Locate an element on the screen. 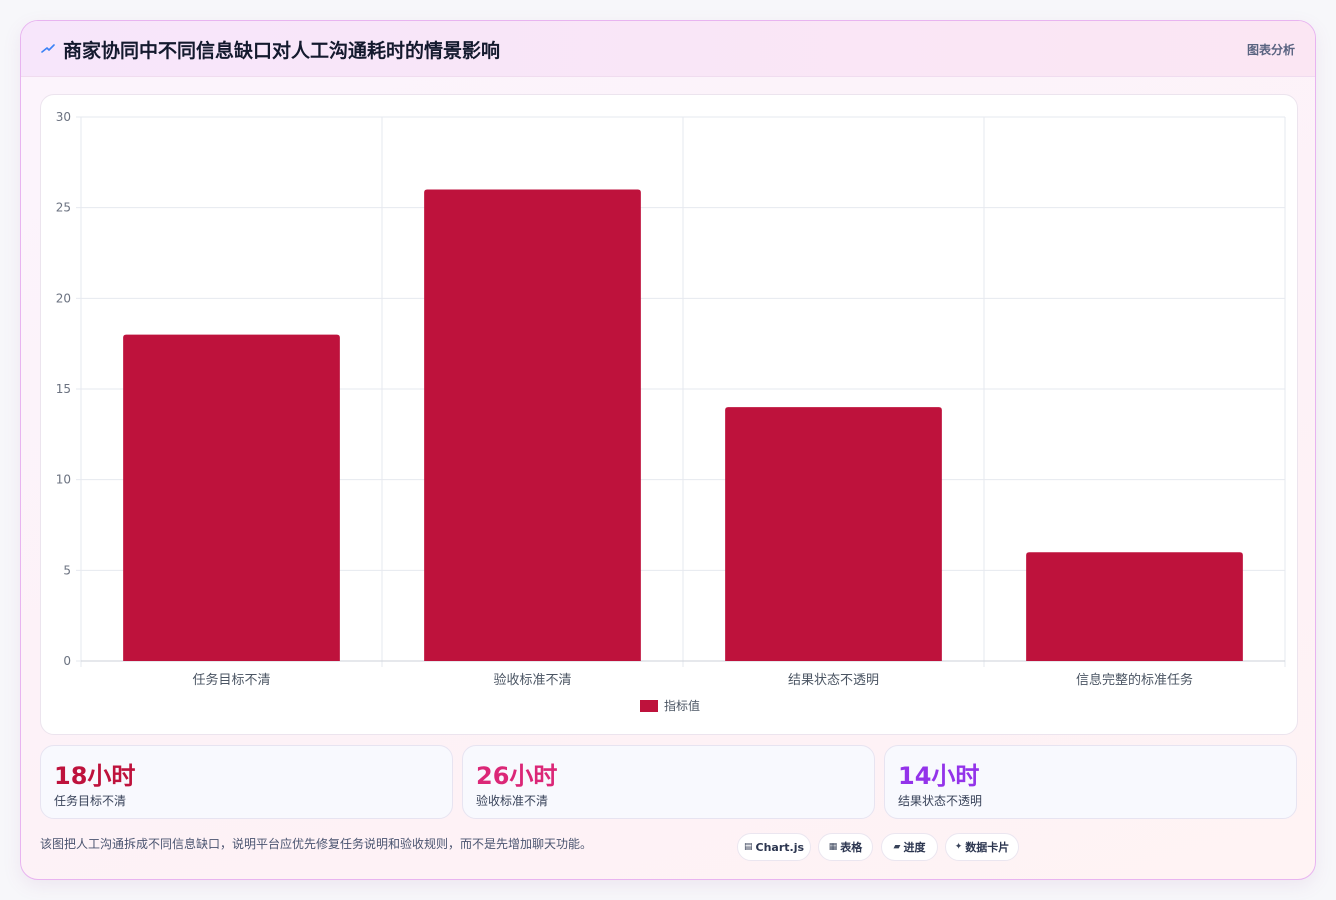  chart-analysis-link: 图表分析 is located at coordinates (1270, 50).